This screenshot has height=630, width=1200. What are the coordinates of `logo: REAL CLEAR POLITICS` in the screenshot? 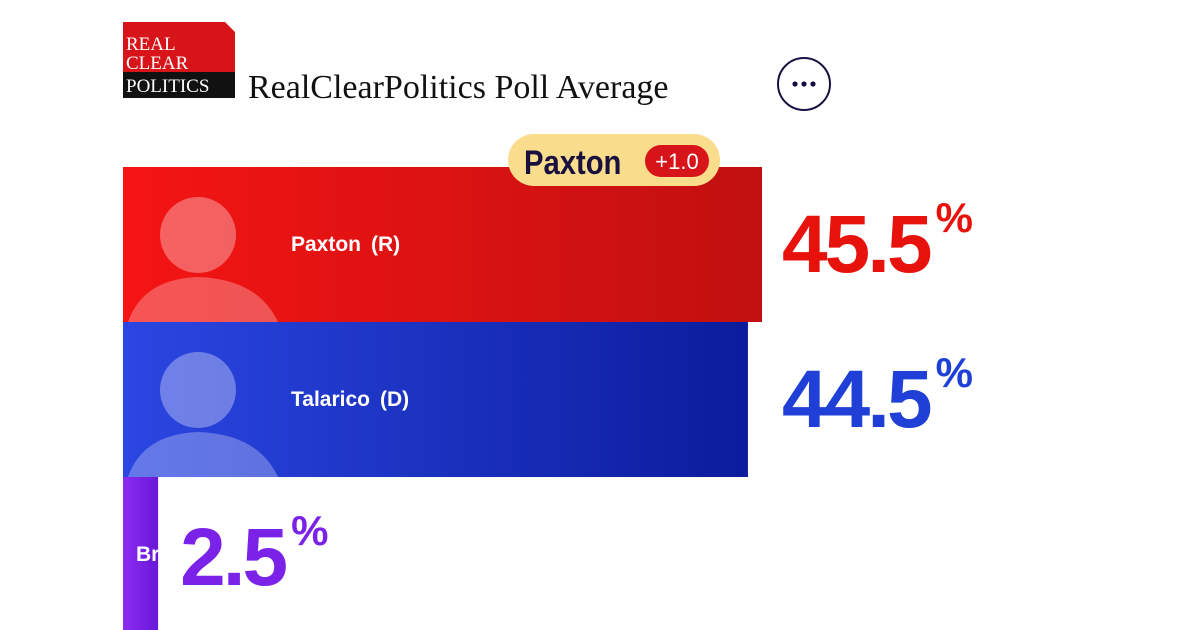 It's located at (179, 60).